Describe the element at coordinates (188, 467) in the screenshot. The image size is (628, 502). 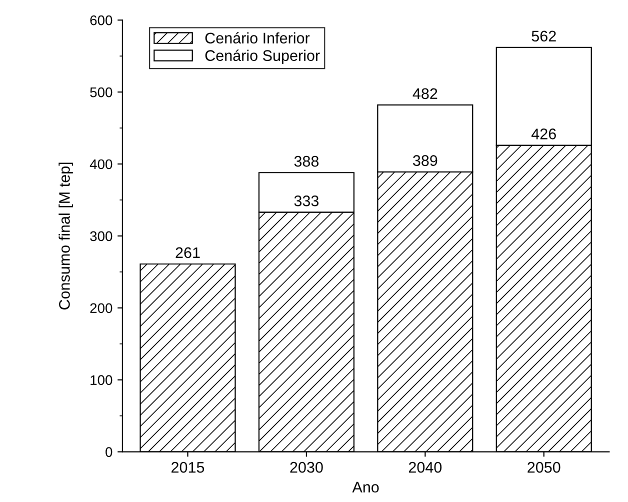
I see `x-tick-label: 2015` at that location.